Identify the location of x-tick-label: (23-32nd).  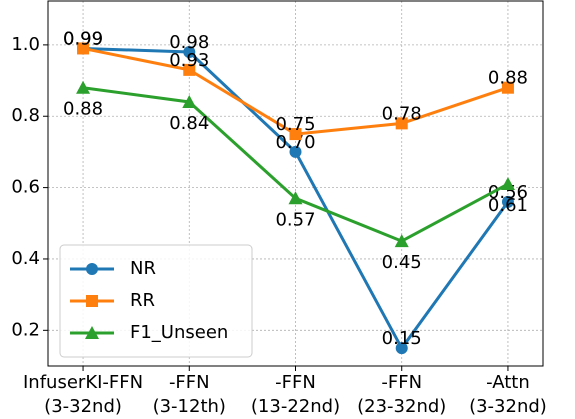
(401, 406).